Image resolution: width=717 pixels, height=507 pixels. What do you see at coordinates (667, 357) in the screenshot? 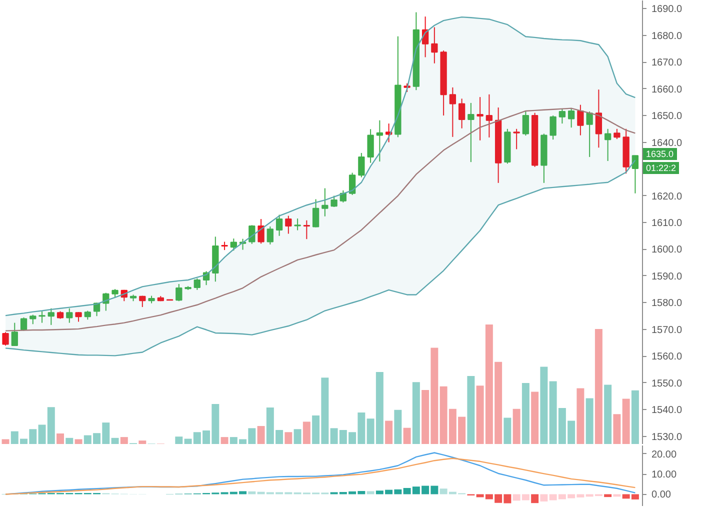
I see `y-tick-label: 1560.0` at bounding box center [667, 357].